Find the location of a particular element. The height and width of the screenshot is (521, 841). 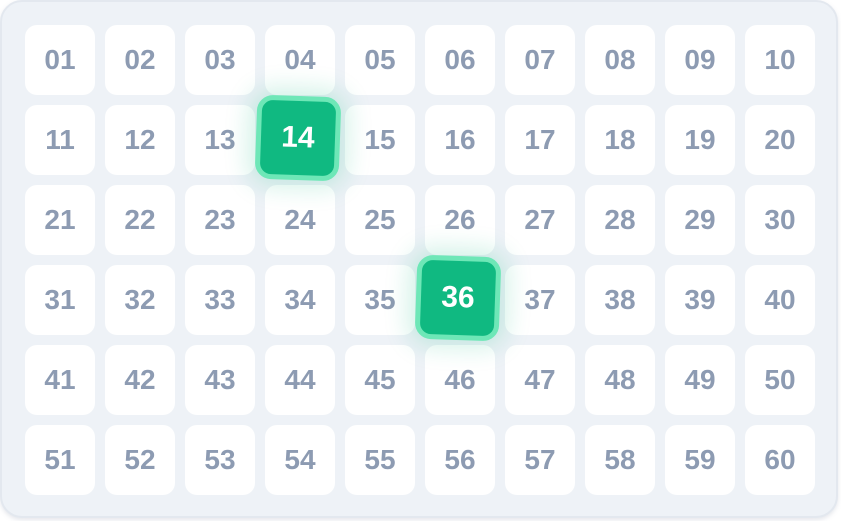

number-cell: 29 is located at coordinates (700, 220).